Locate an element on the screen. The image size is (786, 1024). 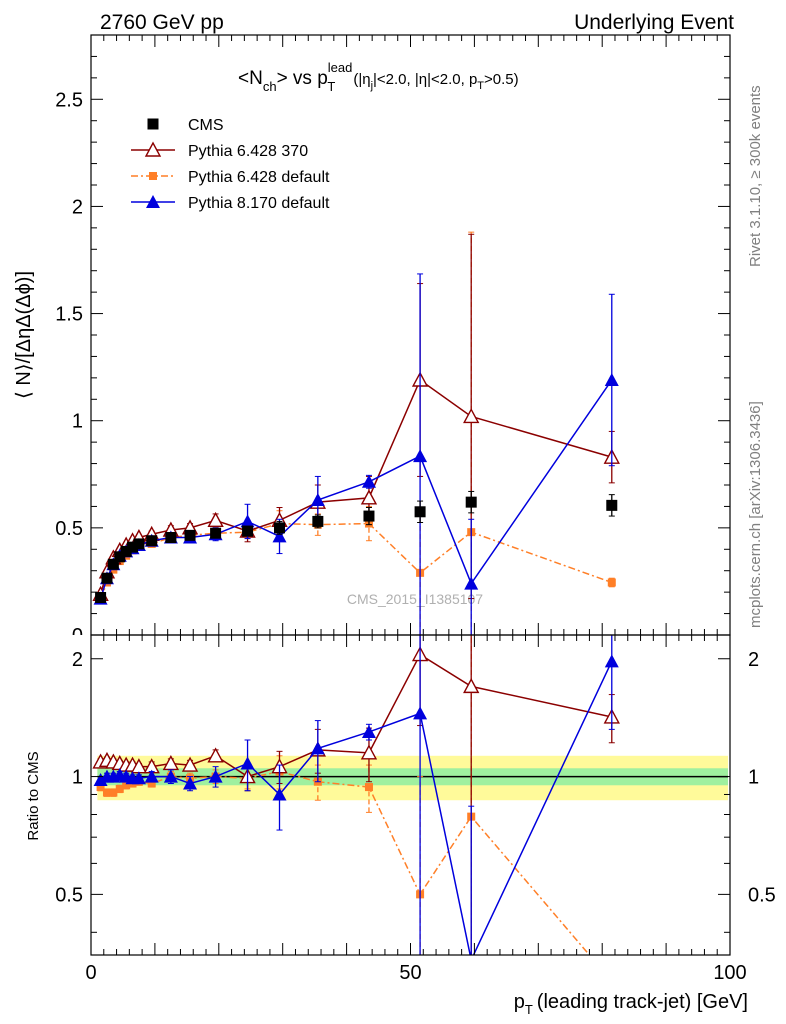
legend-marker-p8_default is located at coordinates (153, 201).